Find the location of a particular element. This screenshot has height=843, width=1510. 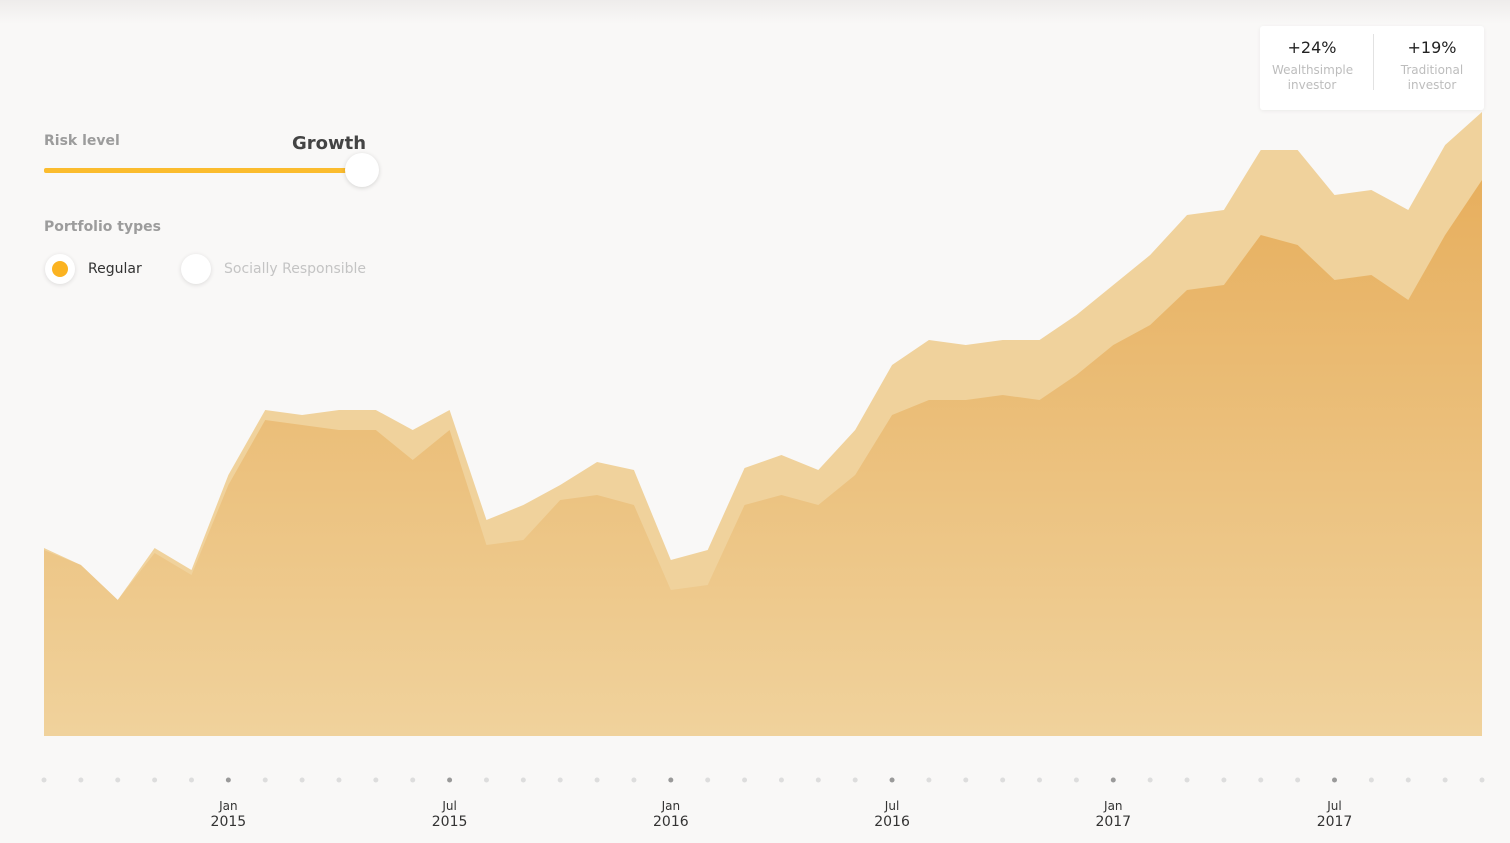

option-label: Socially Responsible is located at coordinates (295, 269).